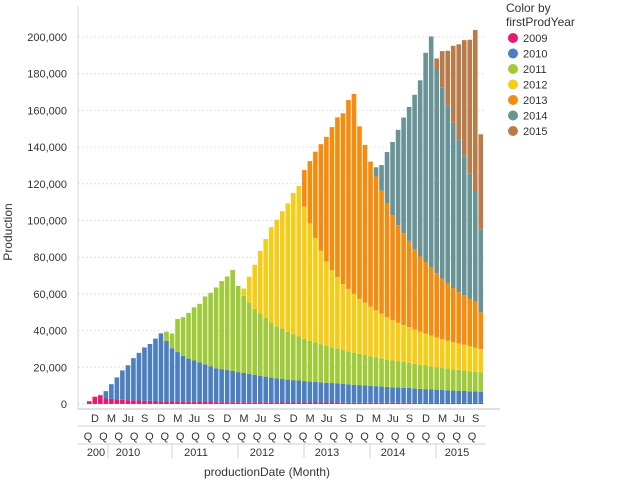 This screenshot has width=640, height=480. I want to click on legend-item: 2013, so click(527, 101).